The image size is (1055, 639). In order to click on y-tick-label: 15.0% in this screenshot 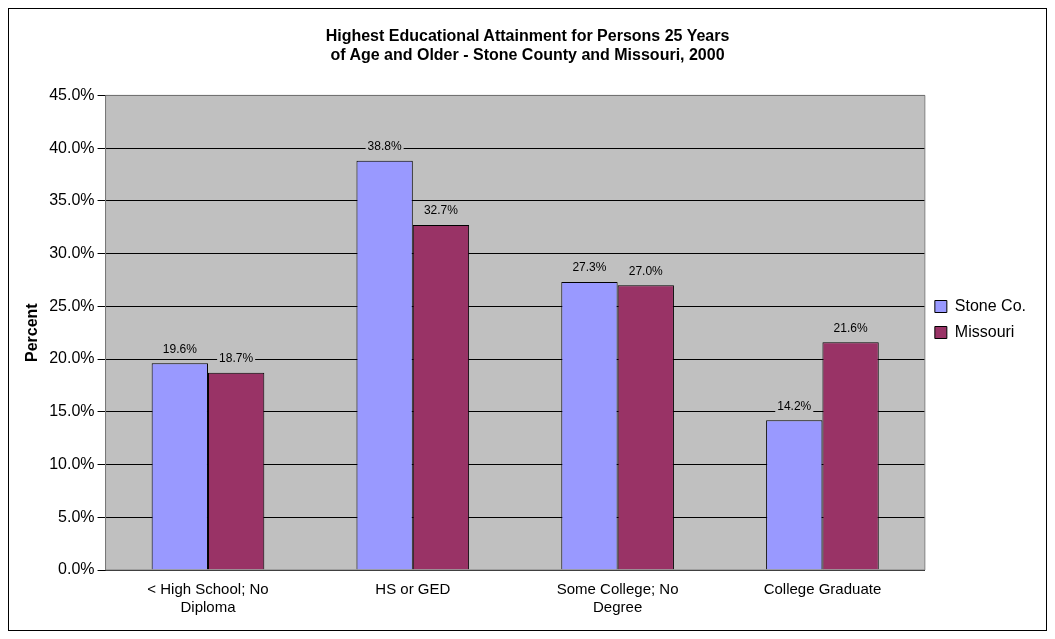, I will do `click(72, 411)`.